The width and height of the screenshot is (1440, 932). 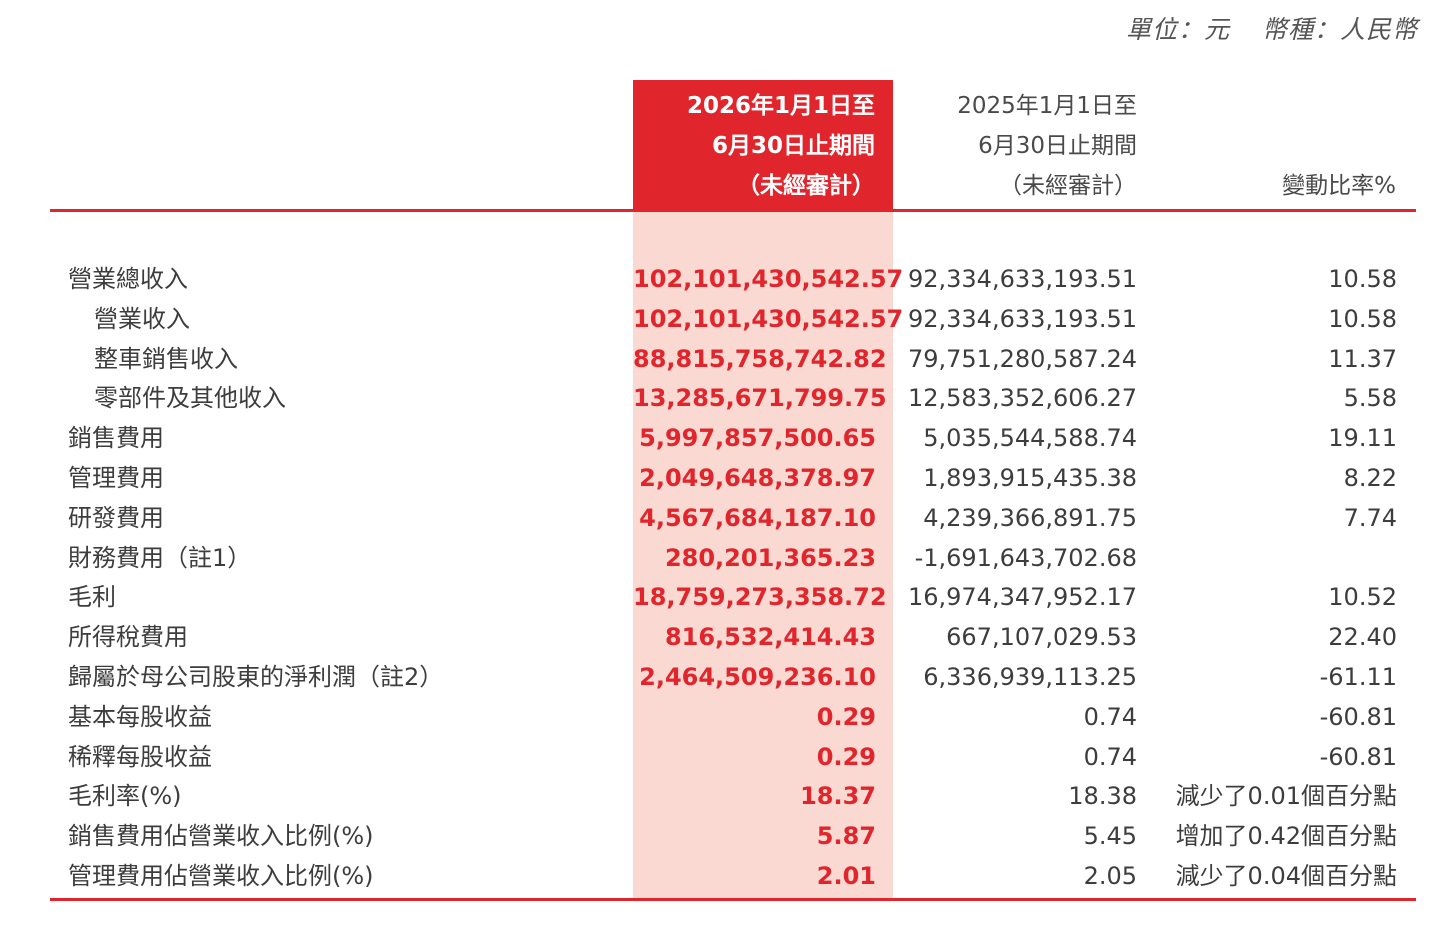 I want to click on header-divider, so click(x=733, y=210).